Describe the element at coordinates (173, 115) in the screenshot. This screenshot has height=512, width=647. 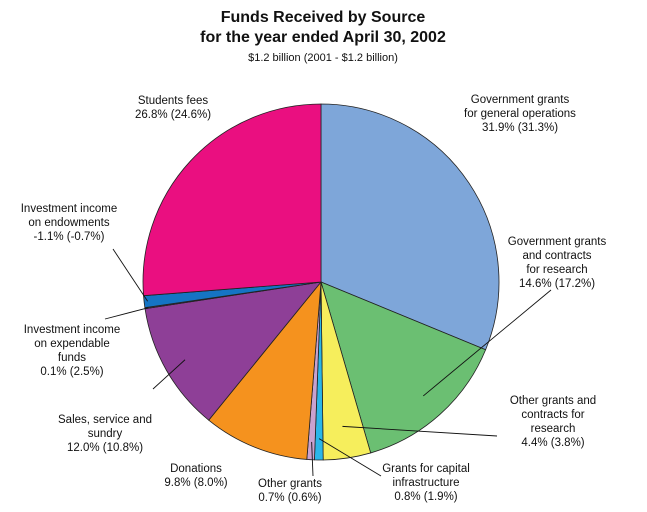
I see `slice-value-label-9: 26.8% (24.6%)` at that location.